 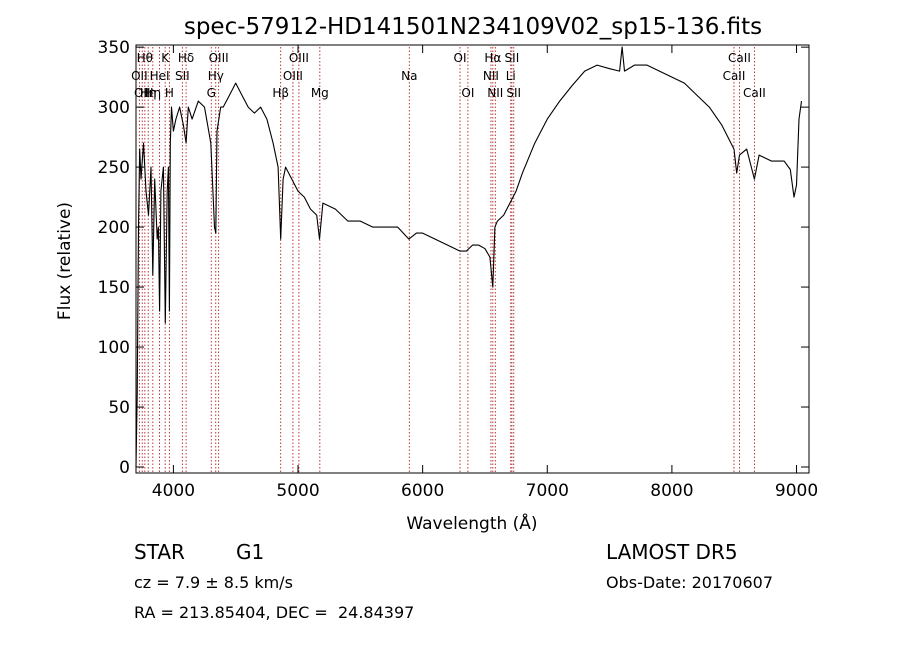 I want to click on line-marker-label-24: SII, so click(x=512, y=58).